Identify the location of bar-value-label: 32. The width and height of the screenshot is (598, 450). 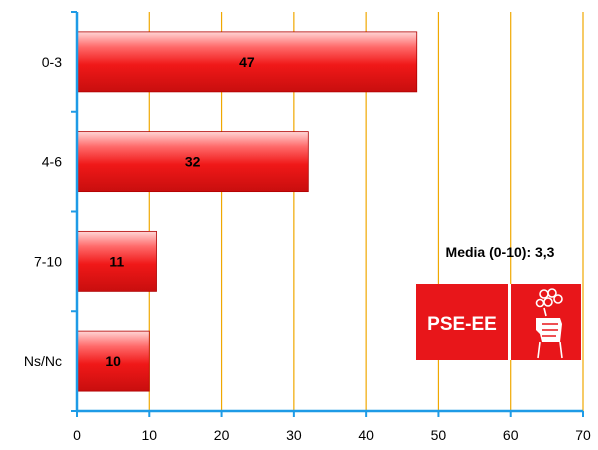
(193, 162).